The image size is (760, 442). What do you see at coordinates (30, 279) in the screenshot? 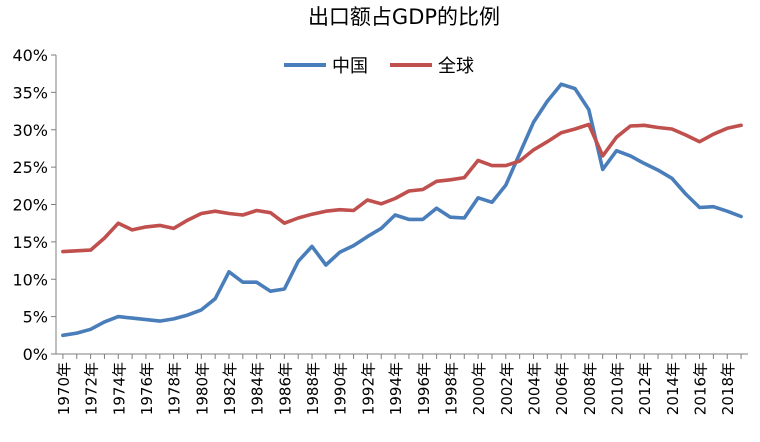
I see `y-tick-label: 10%` at bounding box center [30, 279].